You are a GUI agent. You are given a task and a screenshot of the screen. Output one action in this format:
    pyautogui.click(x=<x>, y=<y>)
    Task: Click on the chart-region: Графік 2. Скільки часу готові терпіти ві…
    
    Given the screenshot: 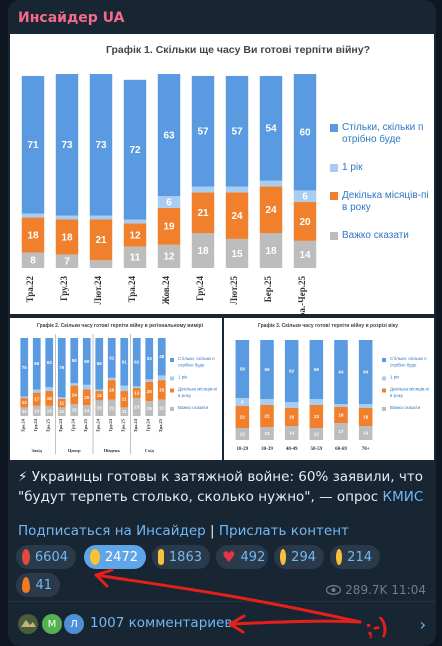 What is the action you would take?
    pyautogui.click(x=116, y=389)
    